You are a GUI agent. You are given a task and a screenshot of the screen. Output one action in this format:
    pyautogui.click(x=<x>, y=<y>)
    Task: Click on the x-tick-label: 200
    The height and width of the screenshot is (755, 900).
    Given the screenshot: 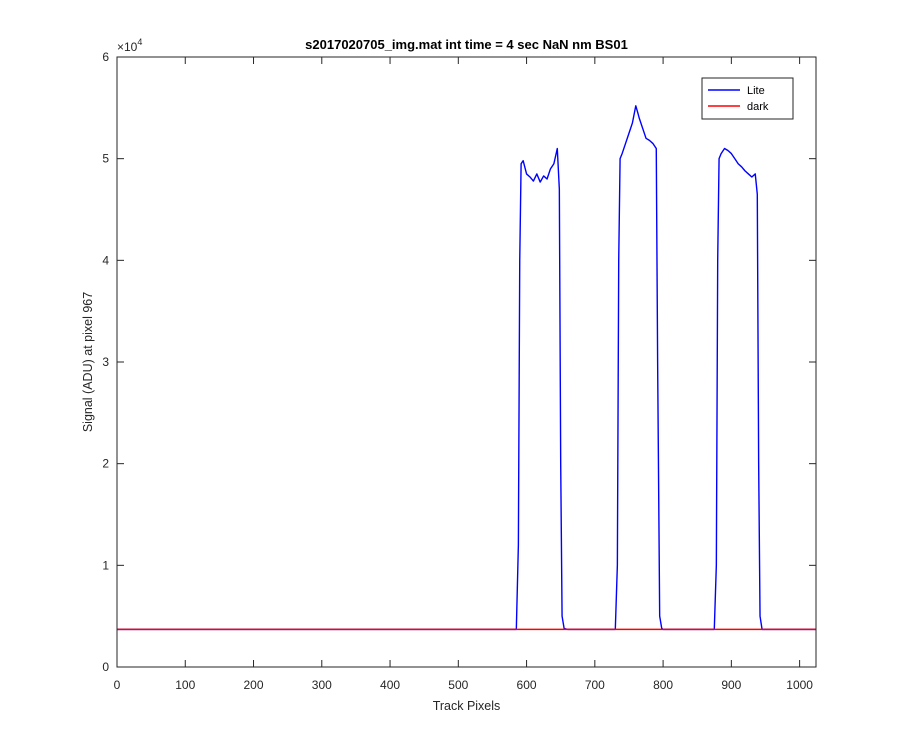 What is the action you would take?
    pyautogui.click(x=254, y=685)
    